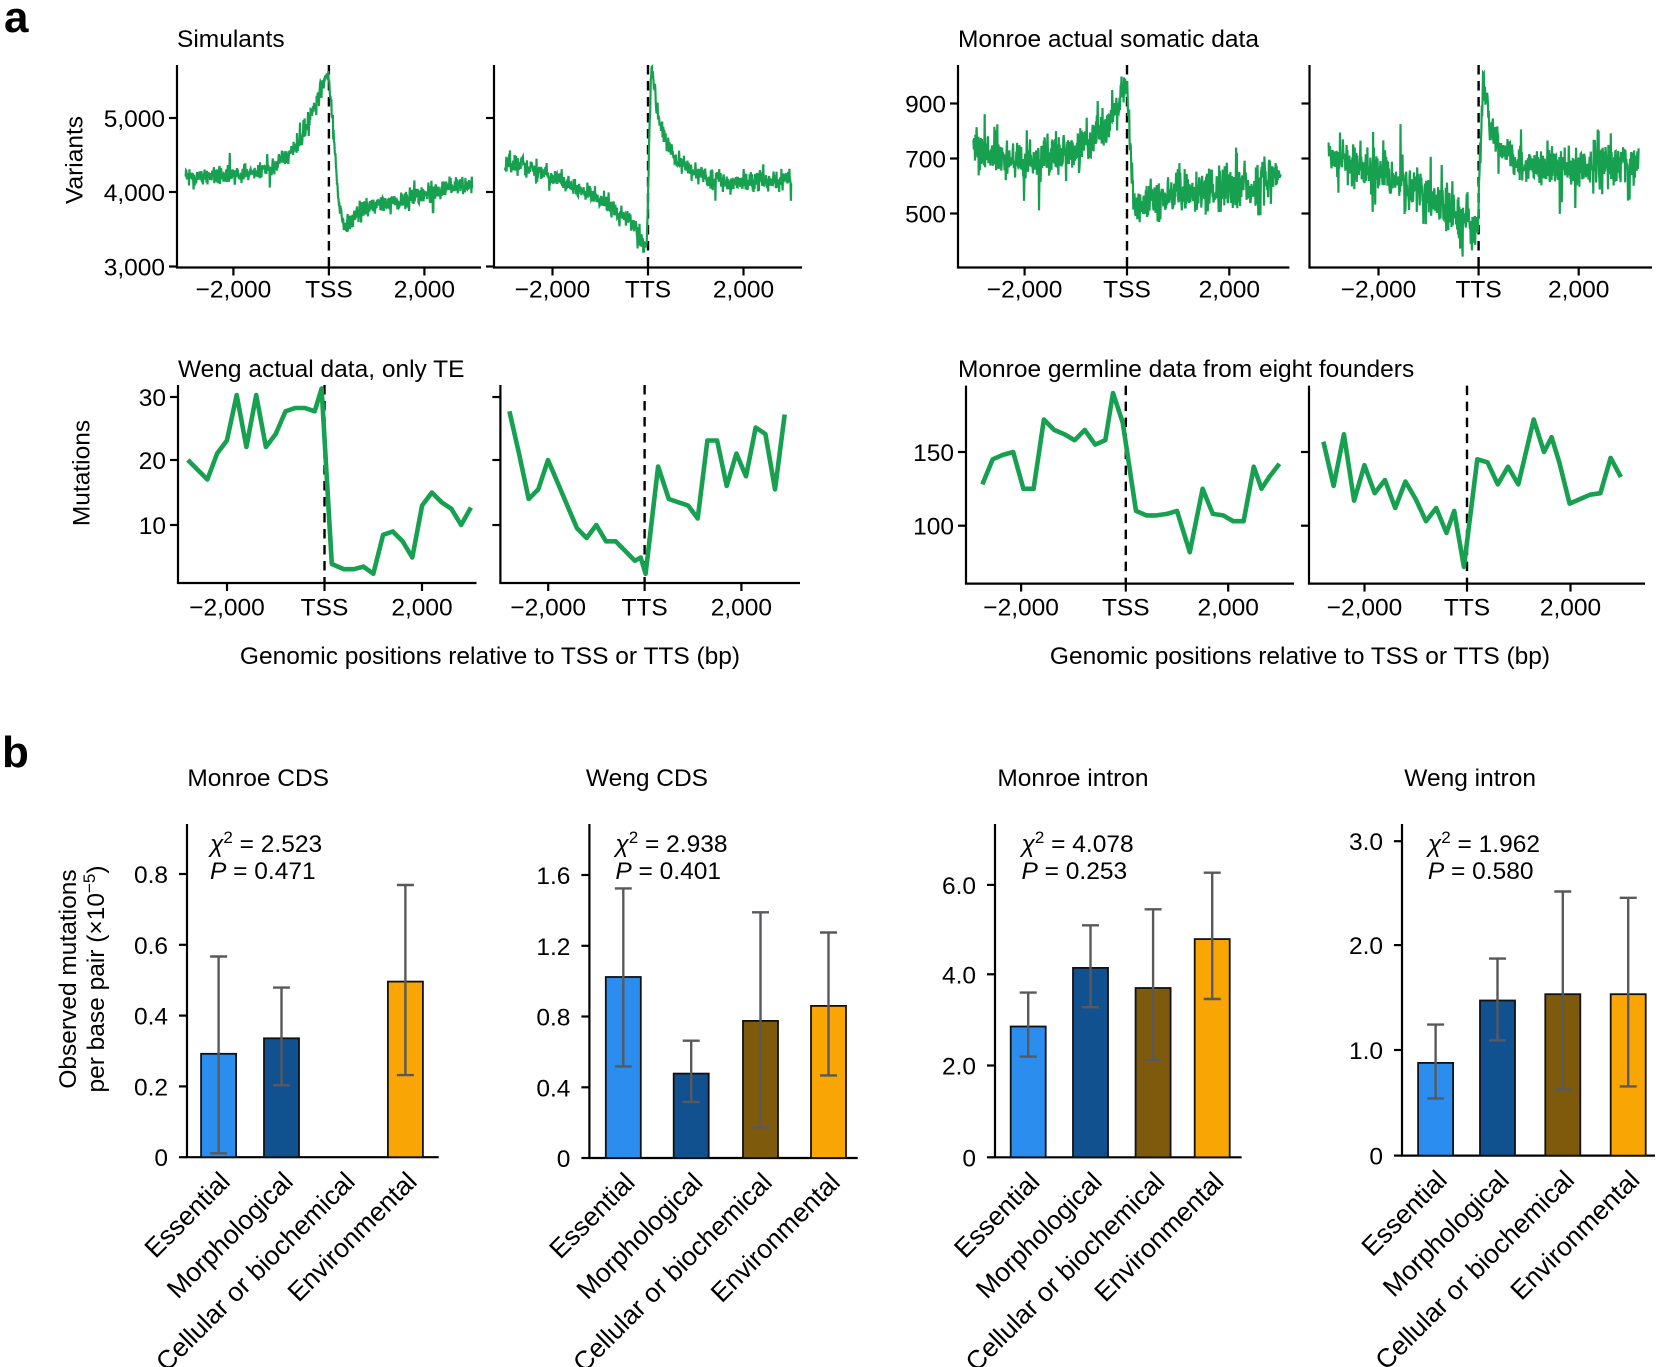 The height and width of the screenshot is (1367, 1658). Describe the element at coordinates (1077, 843) in the screenshot. I see `svg-text: χ2 = 4.078` at that location.